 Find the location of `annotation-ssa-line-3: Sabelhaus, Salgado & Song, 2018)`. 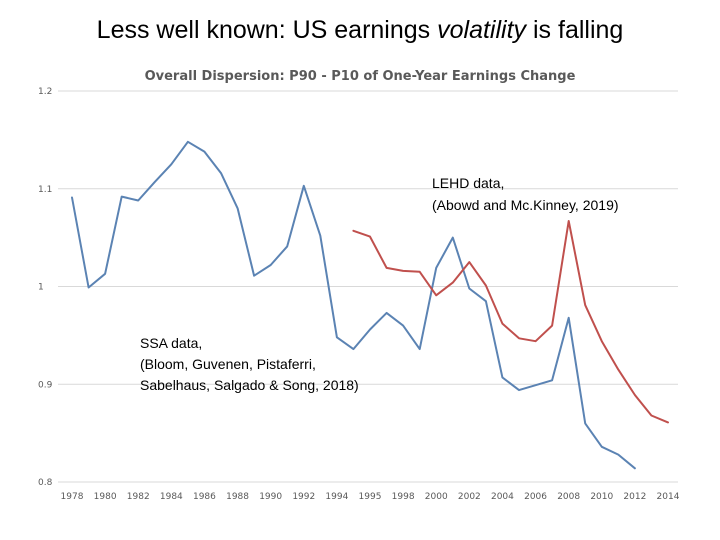

annotation-ssa-line-3: Sabelhaus, Salgado & Song, 2018) is located at coordinates (249, 385).